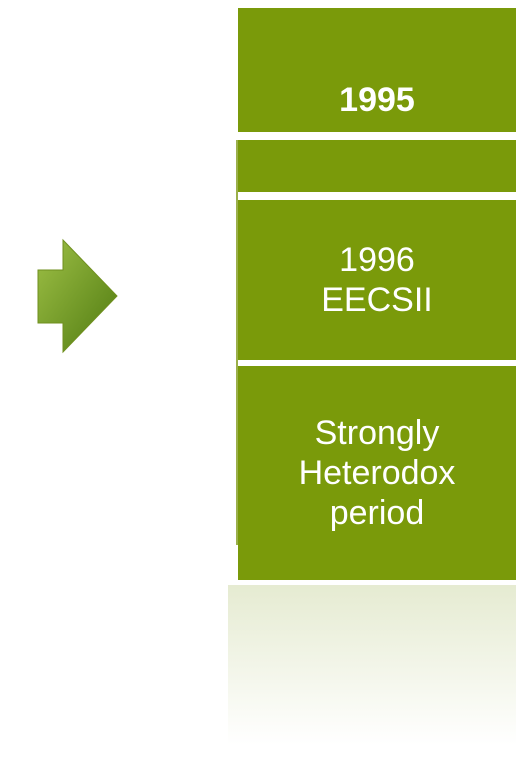  Describe the element at coordinates (377, 433) in the screenshot. I see `label: Strongly` at that location.